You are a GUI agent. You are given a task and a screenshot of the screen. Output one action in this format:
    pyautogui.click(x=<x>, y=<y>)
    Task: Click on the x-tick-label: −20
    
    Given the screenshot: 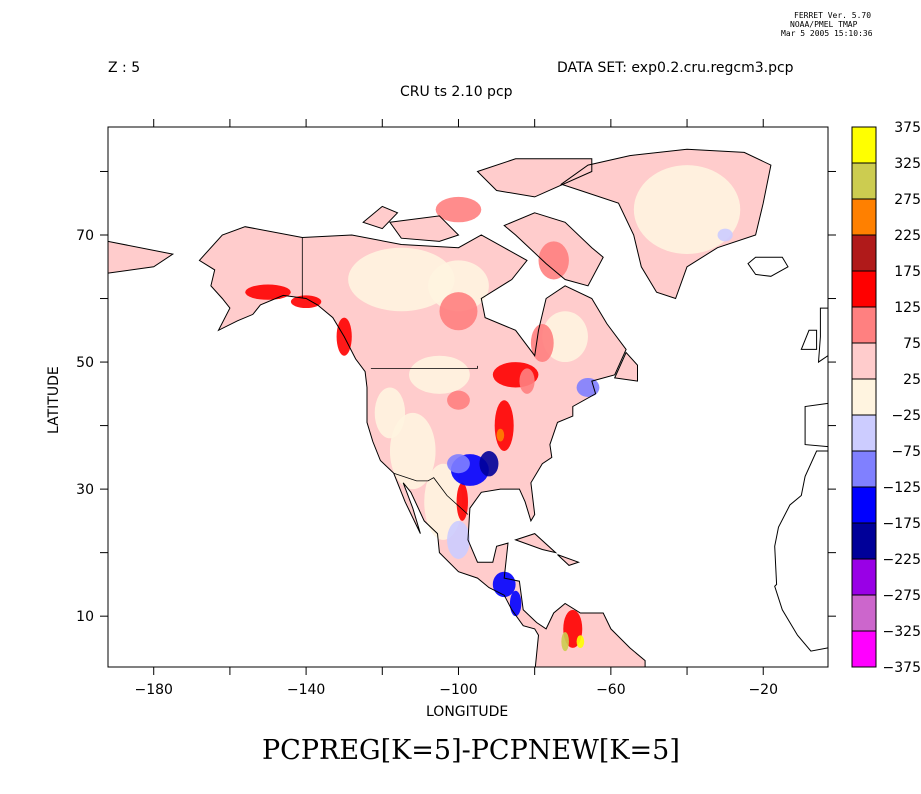 What is the action you would take?
    pyautogui.click(x=763, y=690)
    